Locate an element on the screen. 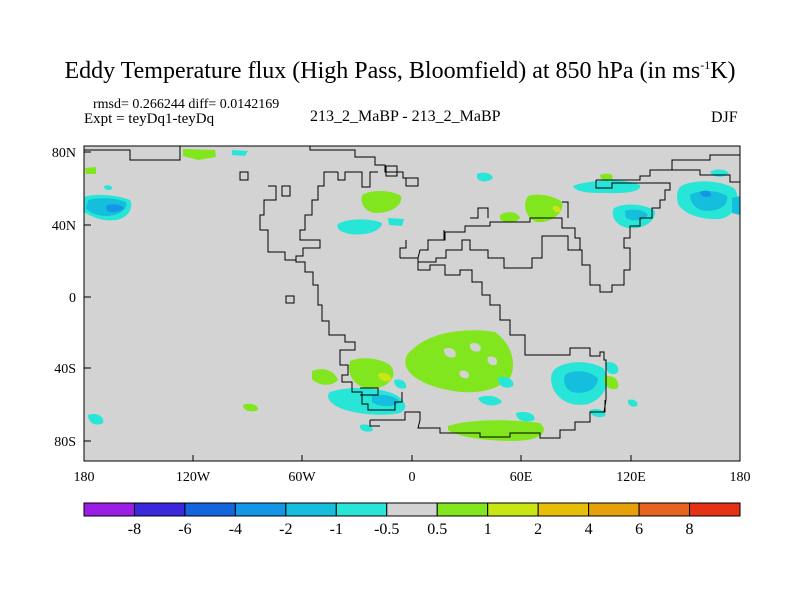  lon-label-60w: 60W is located at coordinates (302, 477).